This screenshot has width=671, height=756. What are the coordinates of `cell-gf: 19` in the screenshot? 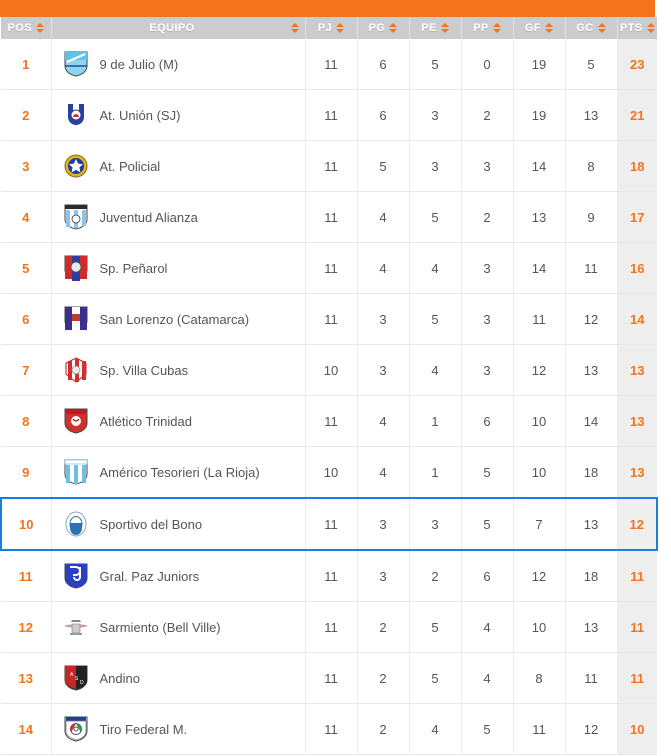 It's located at (539, 115).